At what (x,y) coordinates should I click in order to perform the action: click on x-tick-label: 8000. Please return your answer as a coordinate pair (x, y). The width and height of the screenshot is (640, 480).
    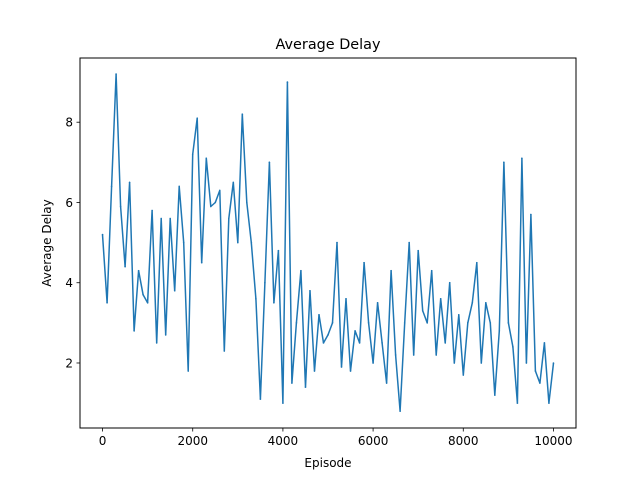
    Looking at the image, I should click on (463, 441).